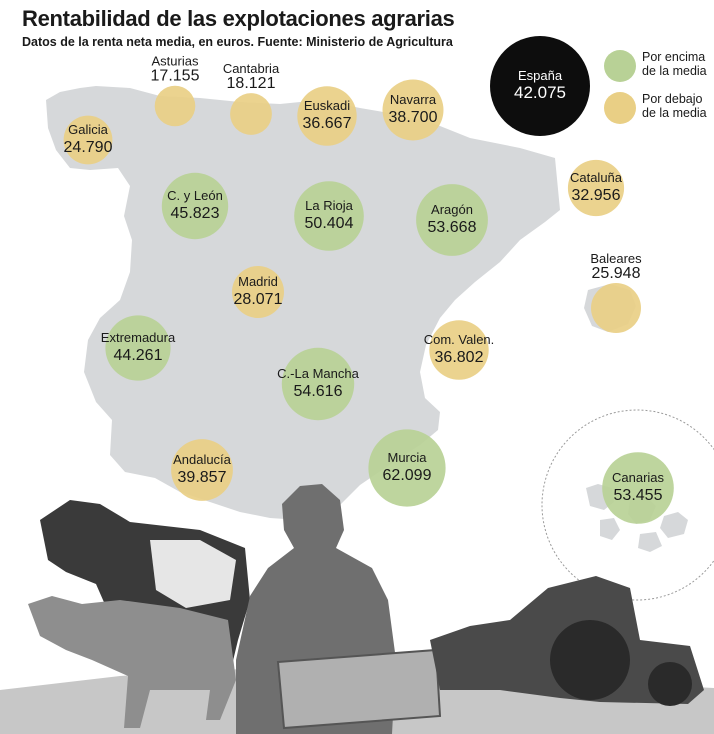 This screenshot has height=734, width=714. I want to click on bubble-madrid, so click(258, 292).